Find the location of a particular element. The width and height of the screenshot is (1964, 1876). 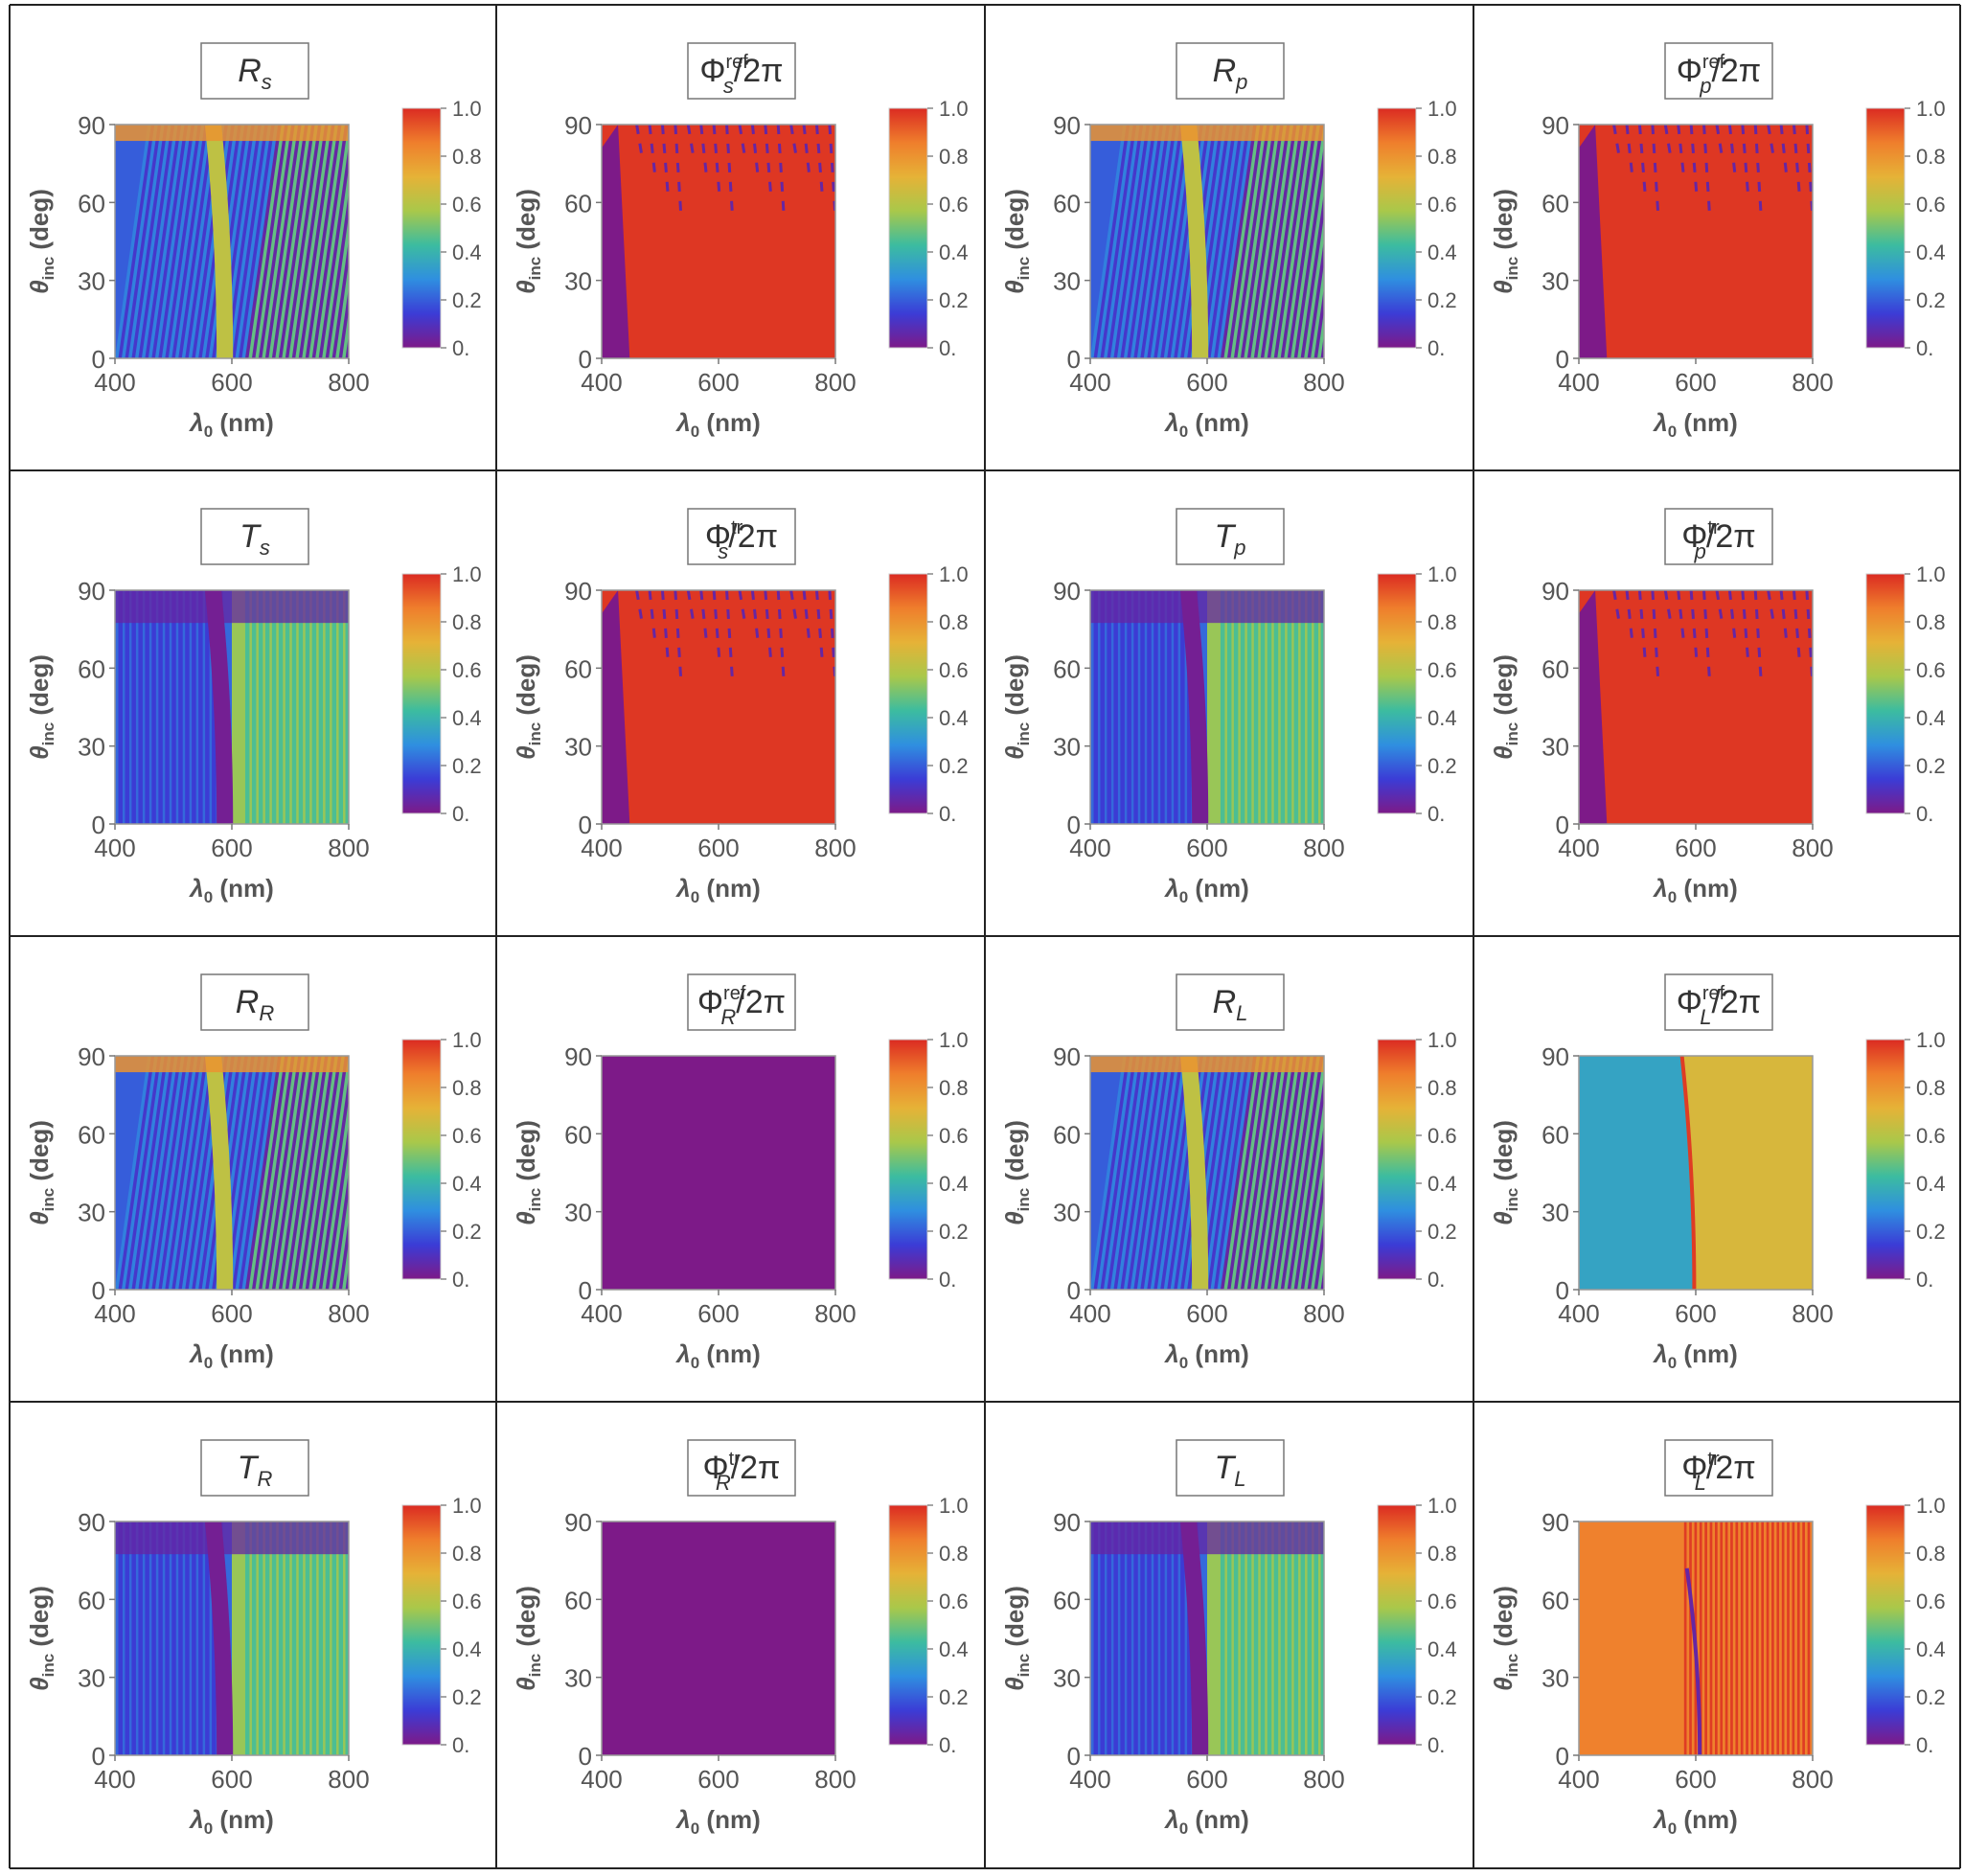

chart-title: Φtr L/2π is located at coordinates (1718, 1472).